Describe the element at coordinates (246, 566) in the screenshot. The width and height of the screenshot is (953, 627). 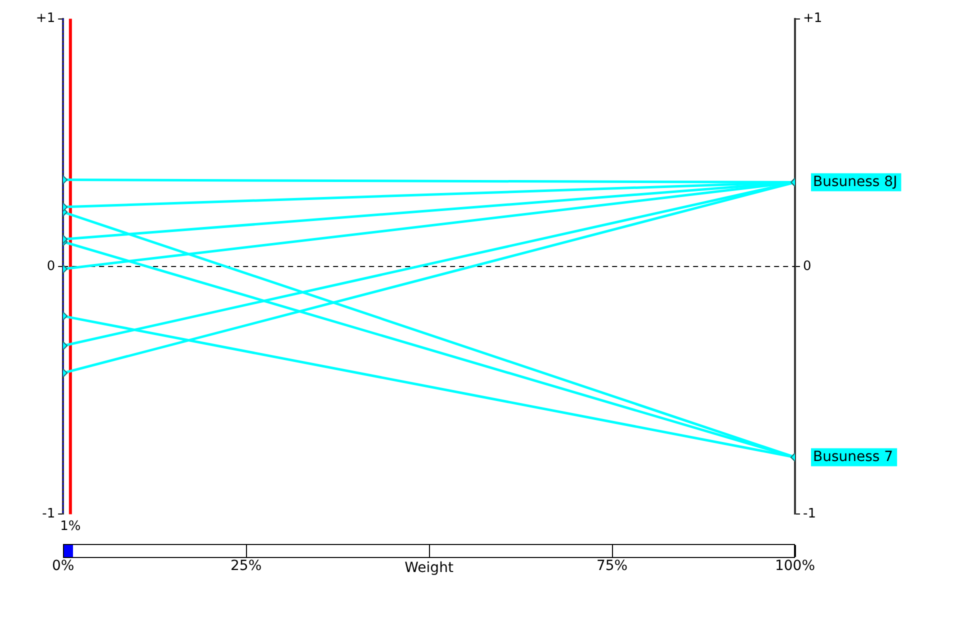
I see `x-tick-label: 25%` at that location.